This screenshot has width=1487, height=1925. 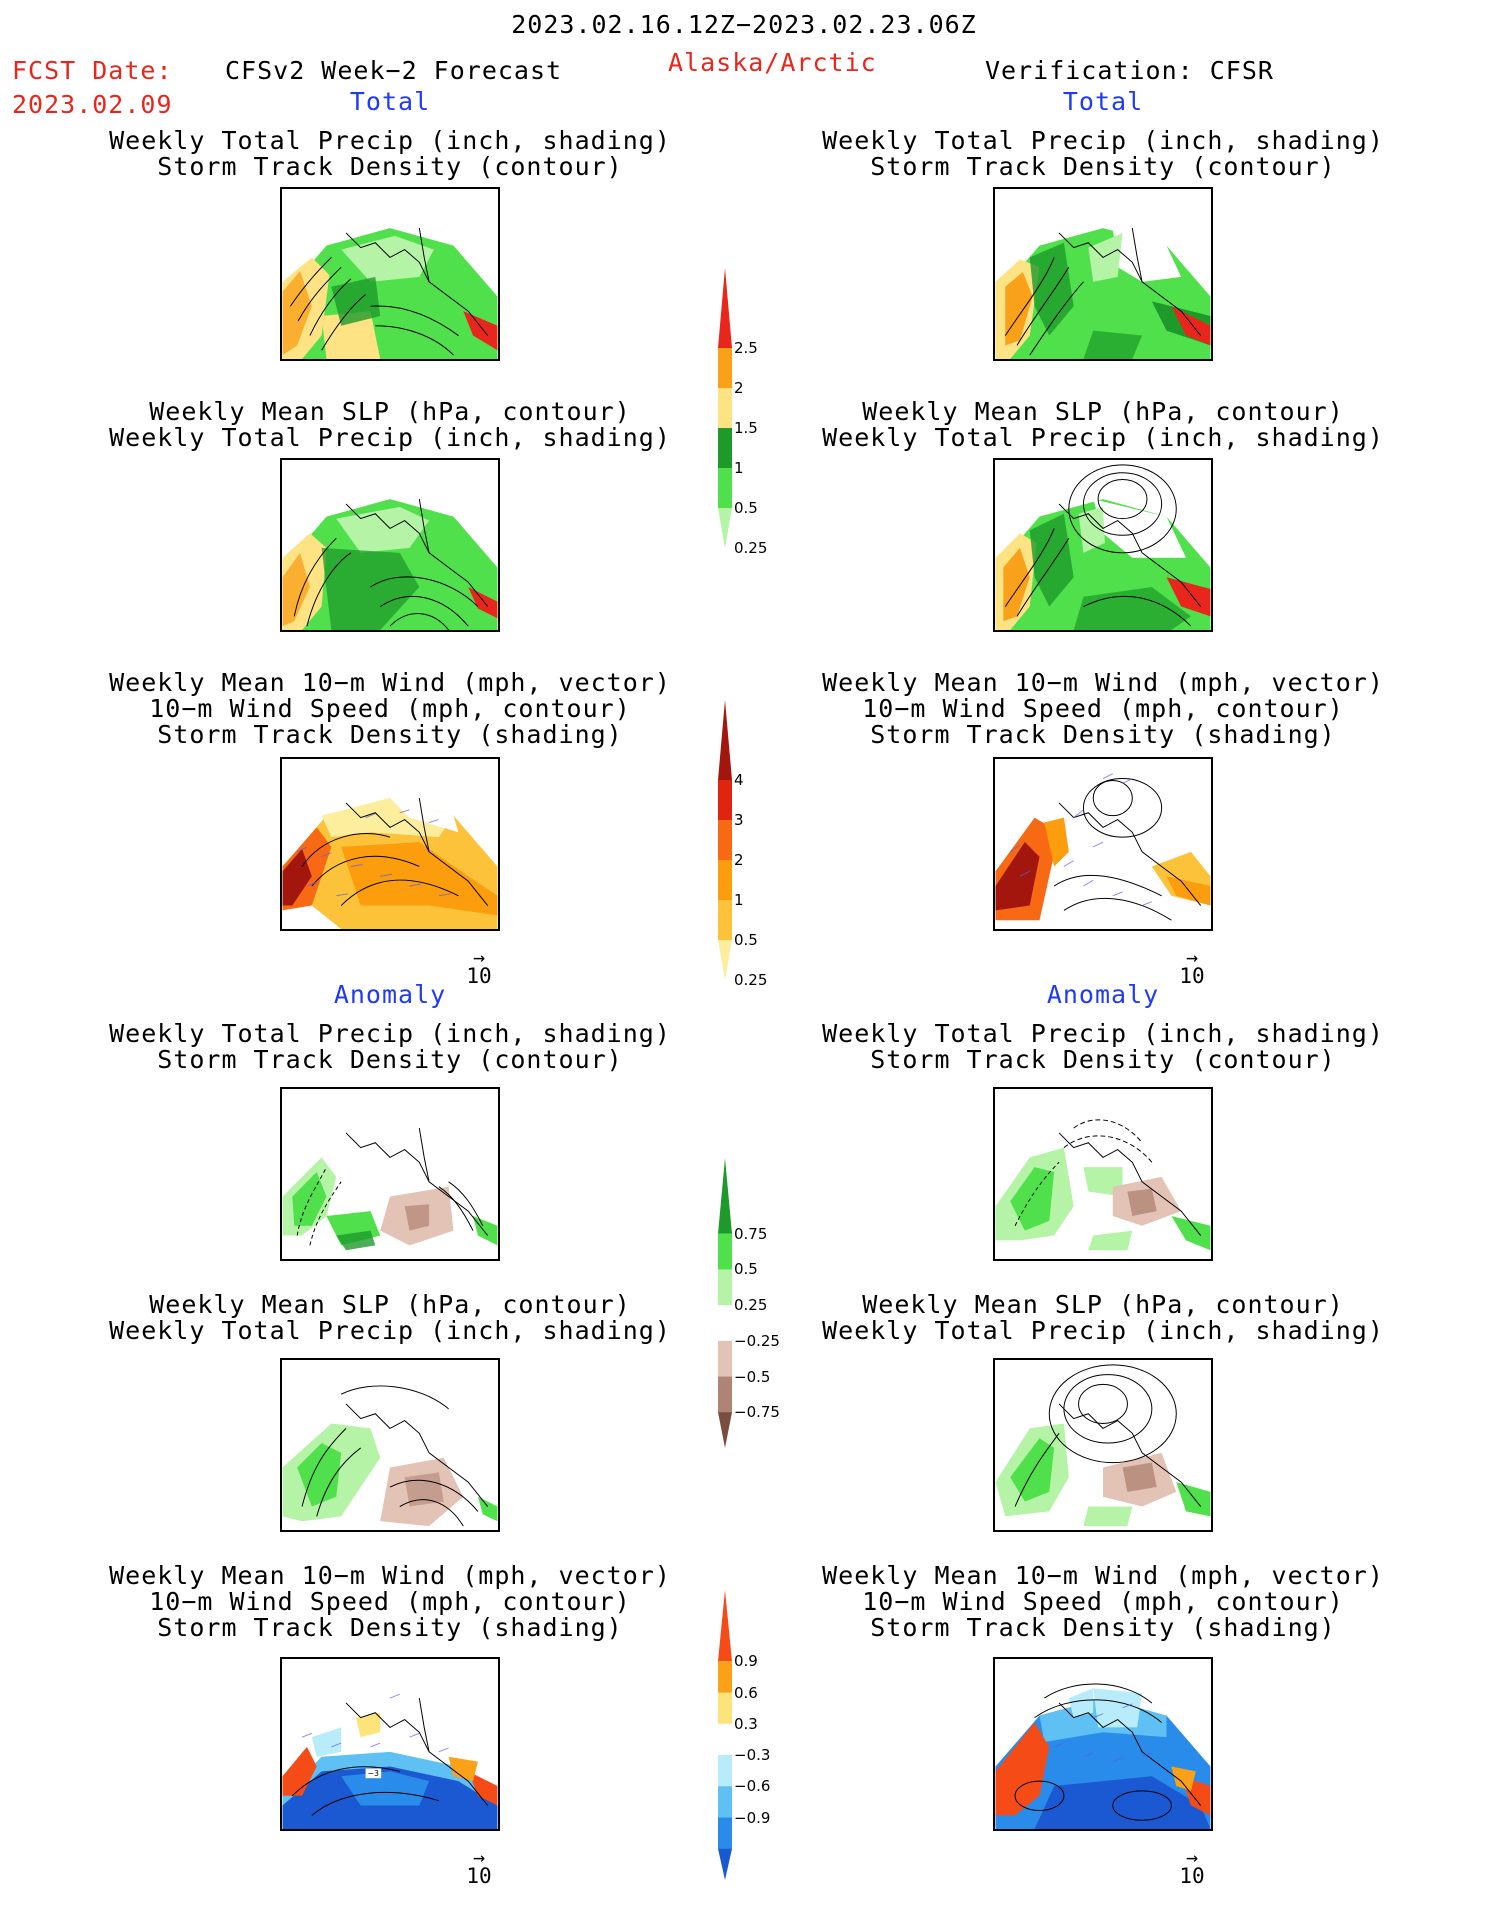 What do you see at coordinates (390, 1601) in the screenshot?
I see `title-anom-wind-storm-l2: 10−m Wind Speed (mph, contour)` at bounding box center [390, 1601].